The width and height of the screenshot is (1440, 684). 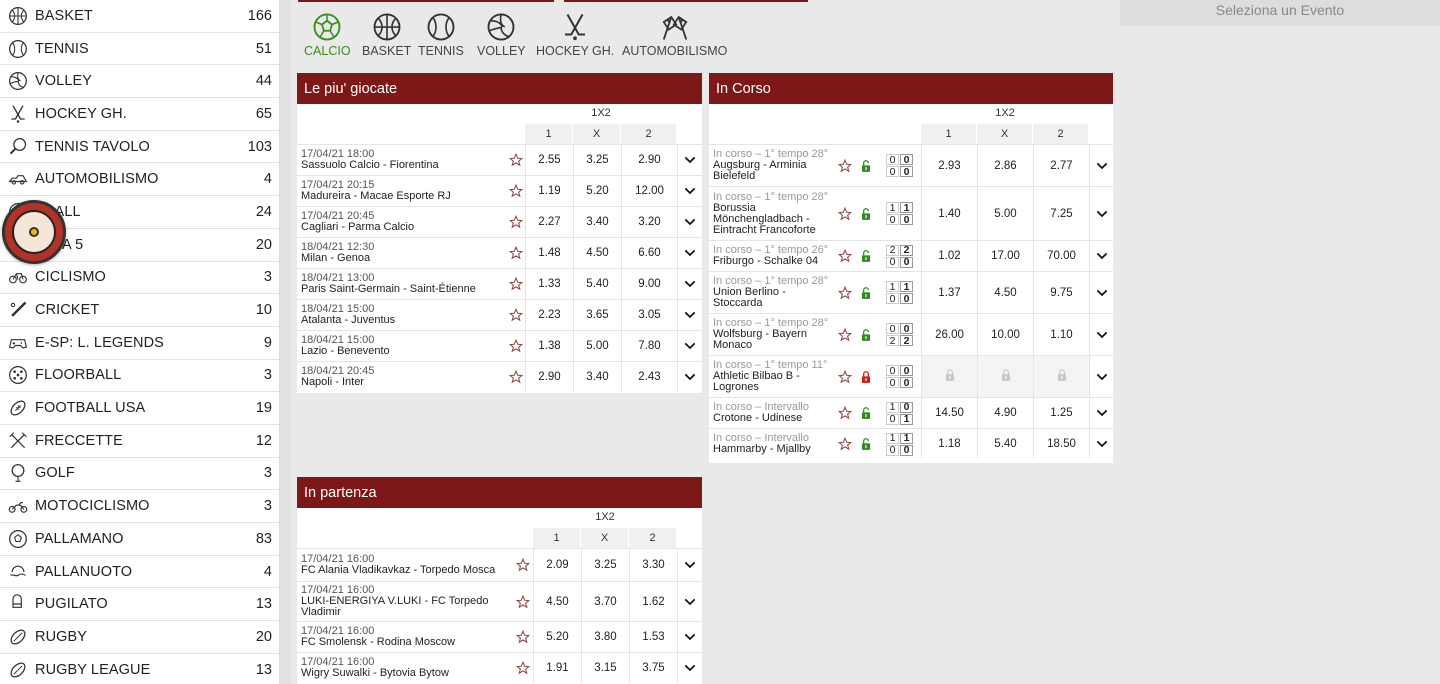 What do you see at coordinates (649, 191) in the screenshot?
I see `odd-2: 12.00` at bounding box center [649, 191].